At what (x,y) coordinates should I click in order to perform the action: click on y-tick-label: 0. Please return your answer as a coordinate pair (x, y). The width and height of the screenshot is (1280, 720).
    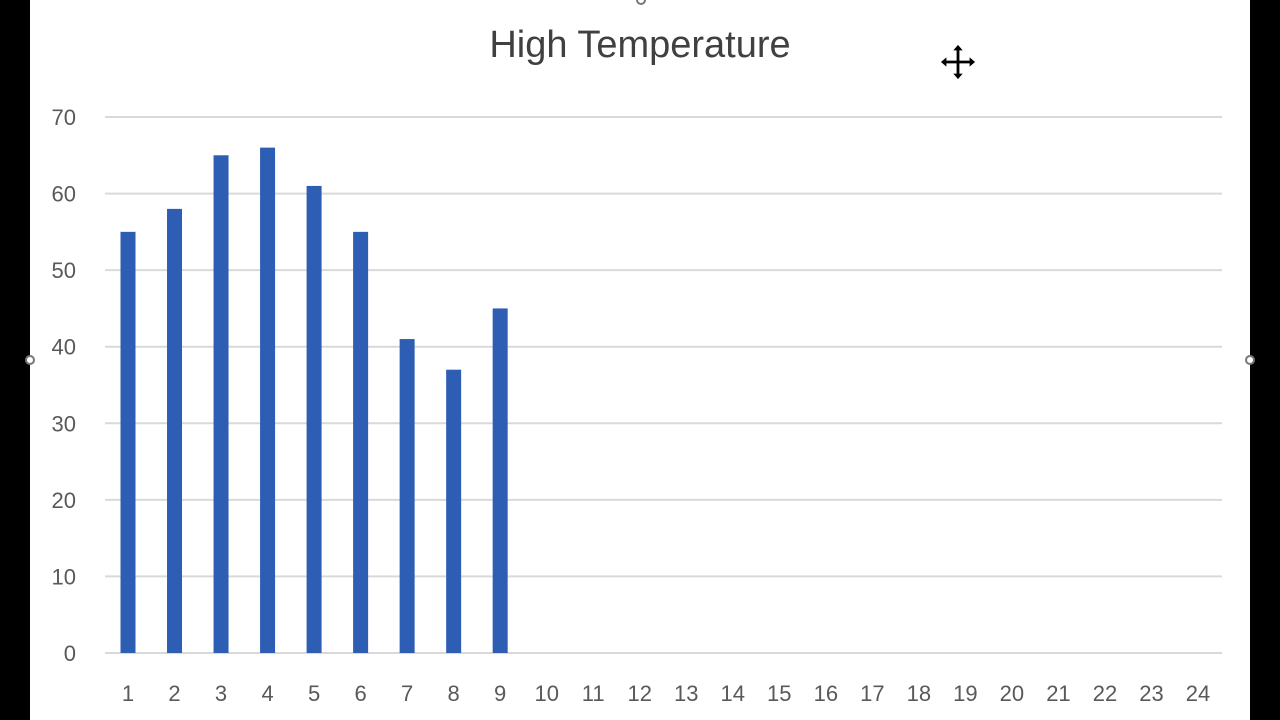
    Looking at the image, I should click on (70, 653).